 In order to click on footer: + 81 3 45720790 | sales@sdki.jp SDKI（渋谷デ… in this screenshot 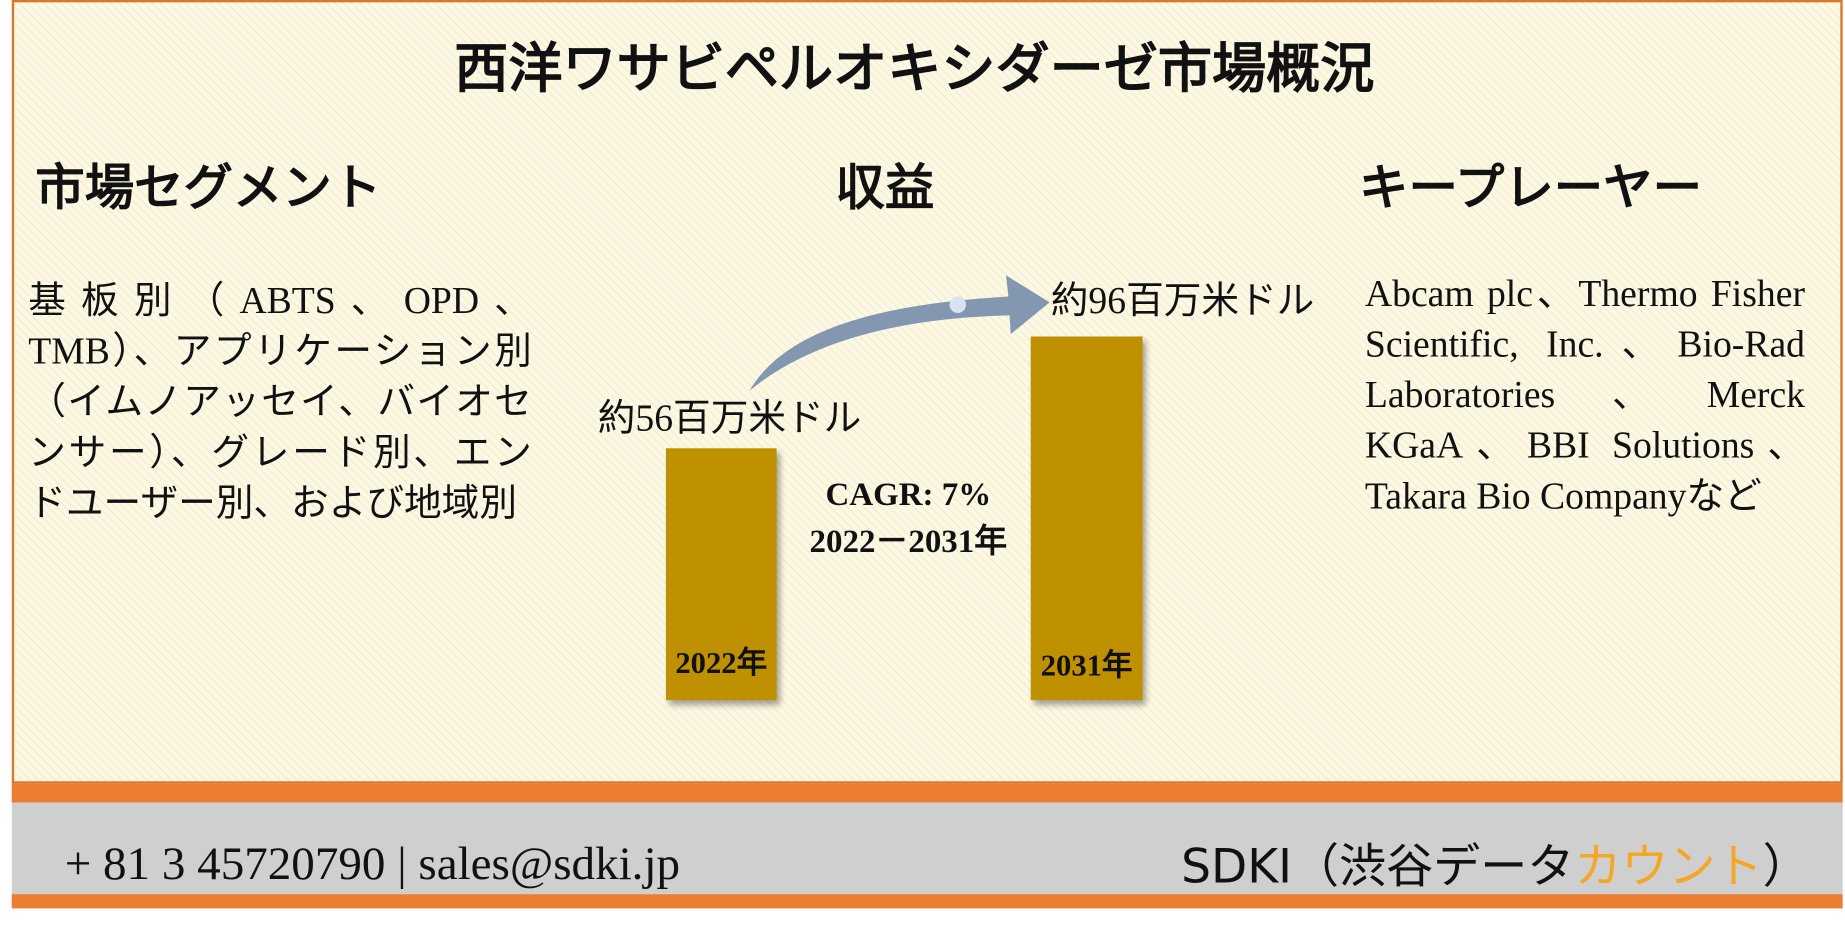, I will do `click(927, 846)`.